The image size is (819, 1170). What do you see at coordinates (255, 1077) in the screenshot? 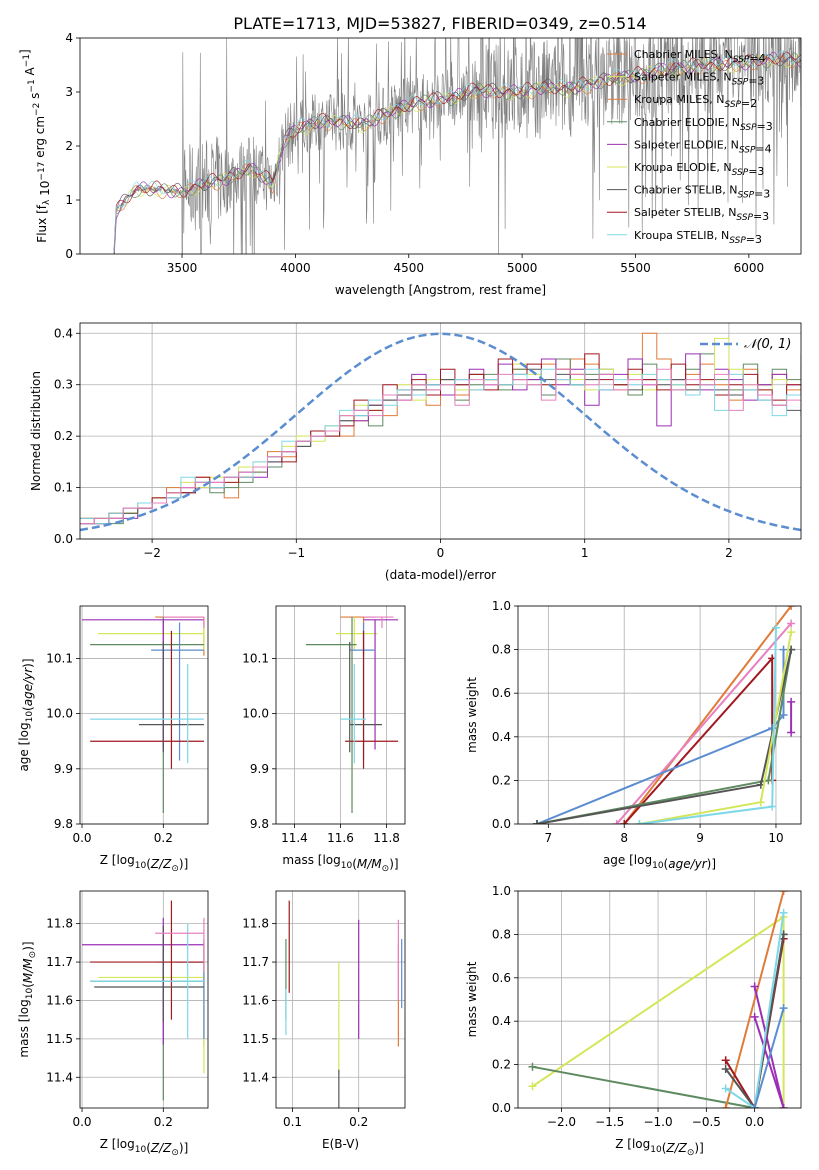
I see `y-tick-label: 11.4` at bounding box center [255, 1077].